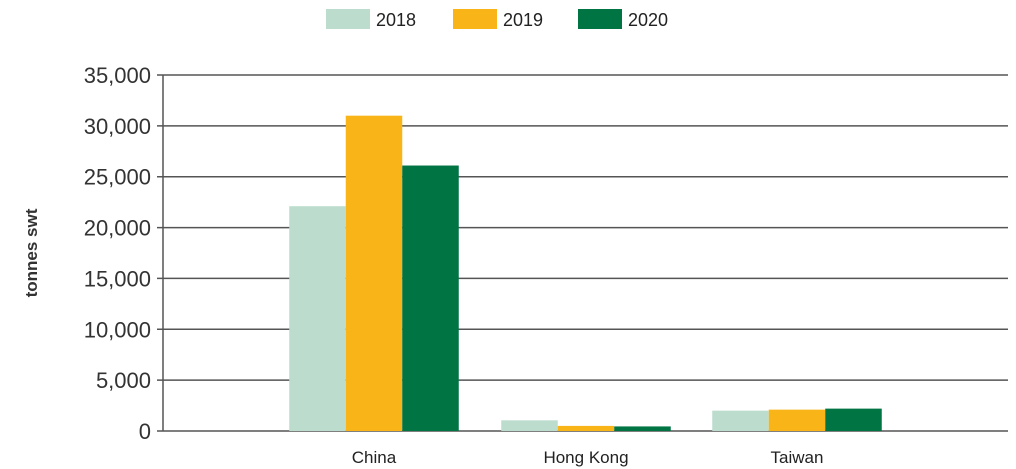 The image size is (1016, 469). I want to click on legend-label: 2018, so click(396, 20).